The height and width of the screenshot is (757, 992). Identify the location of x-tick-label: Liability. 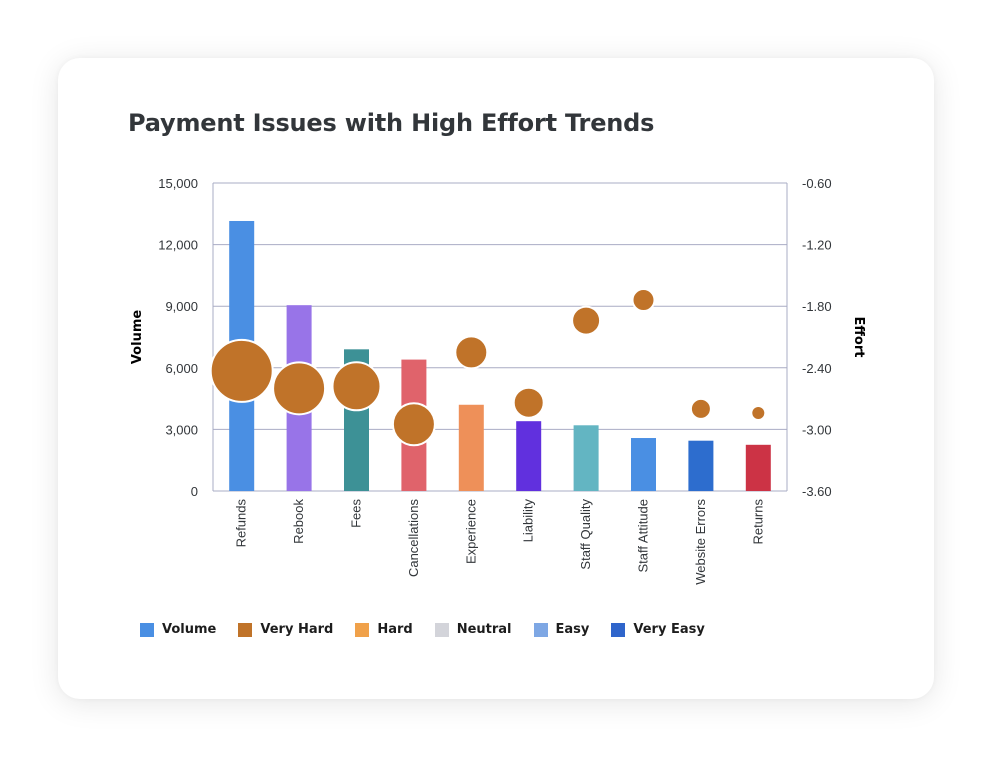
(528, 521).